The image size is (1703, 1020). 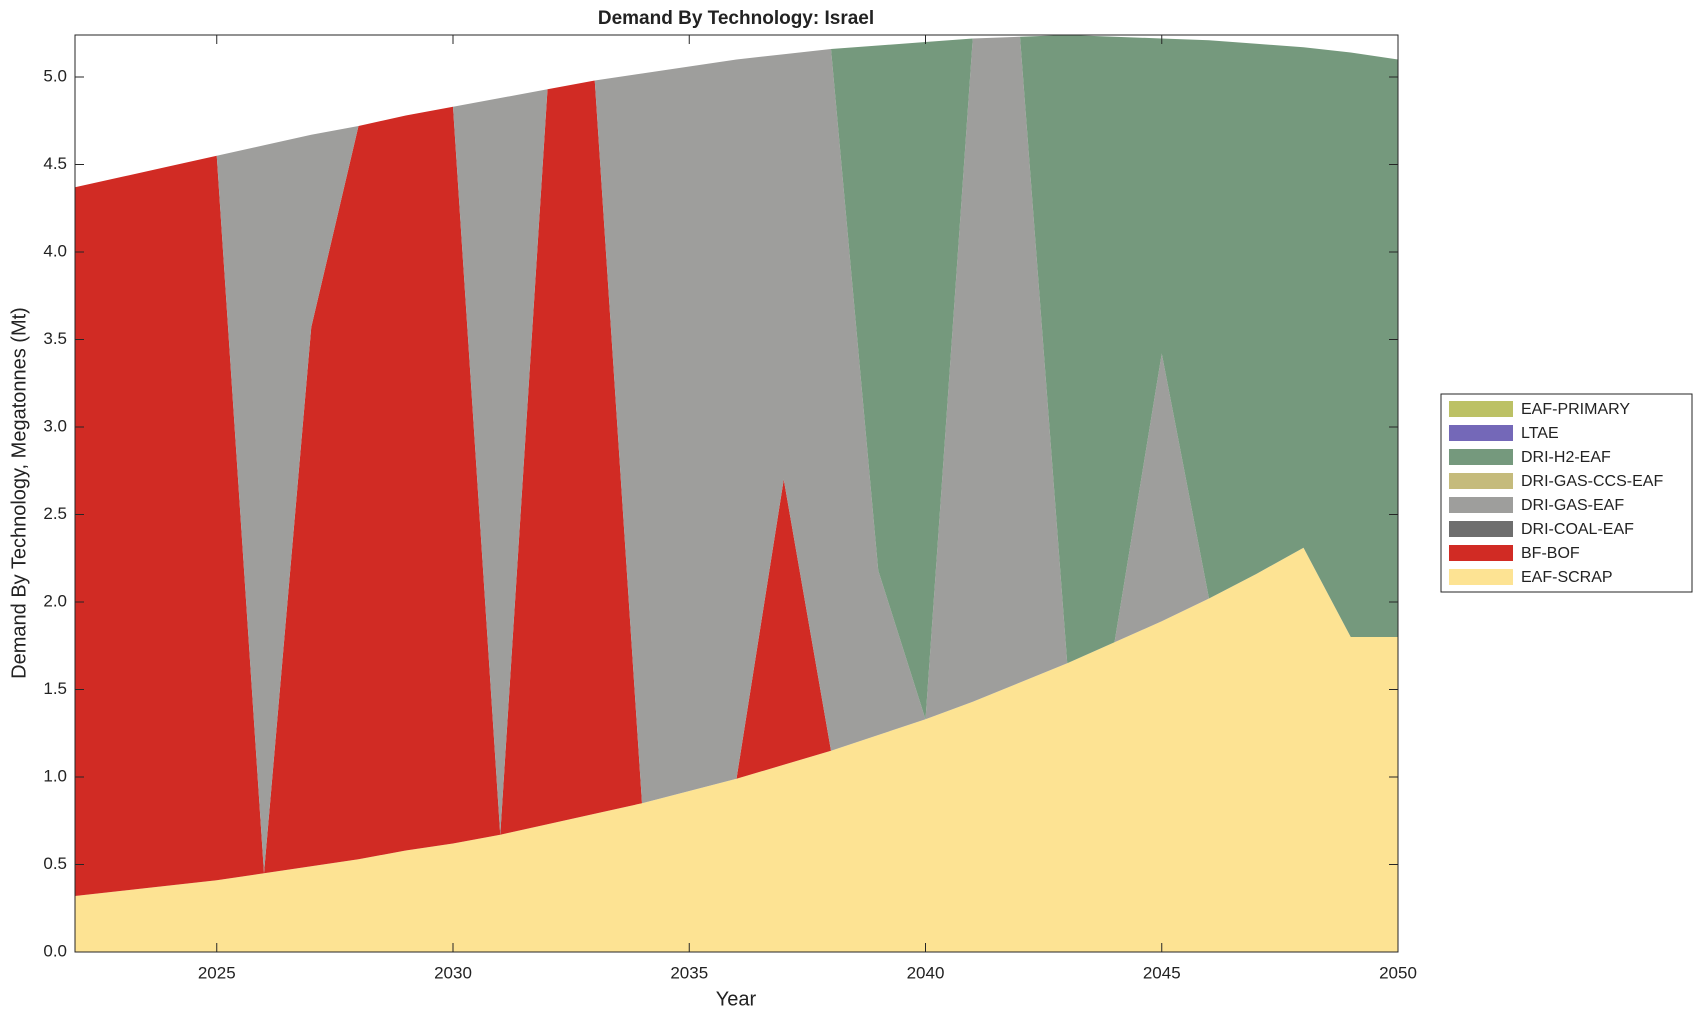 What do you see at coordinates (689, 972) in the screenshot?
I see `x-tick-label: 2035` at bounding box center [689, 972].